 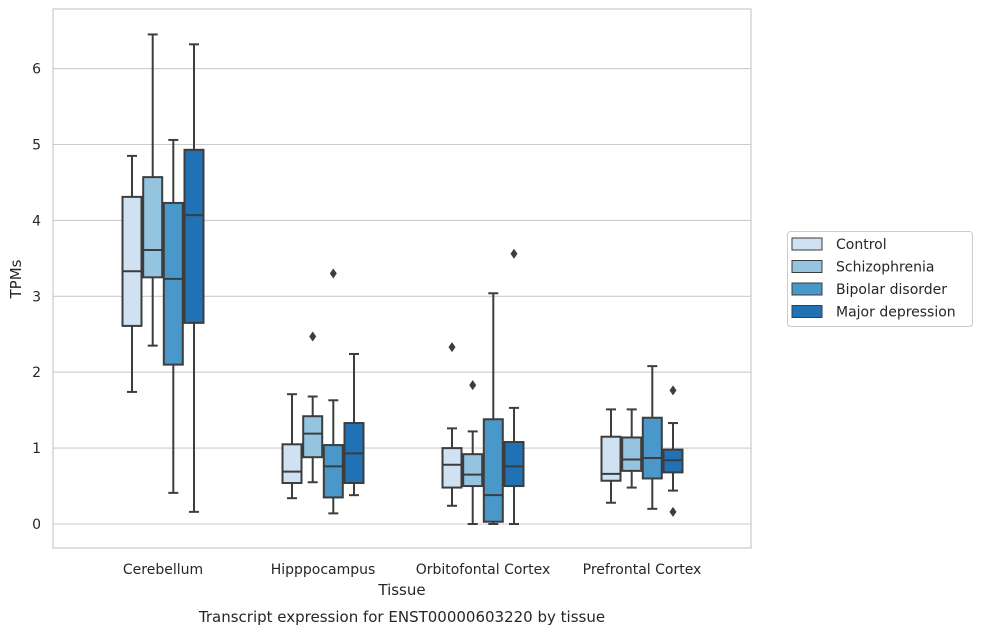 I want to click on x-tick-label: Cerebellum, so click(x=163, y=570).